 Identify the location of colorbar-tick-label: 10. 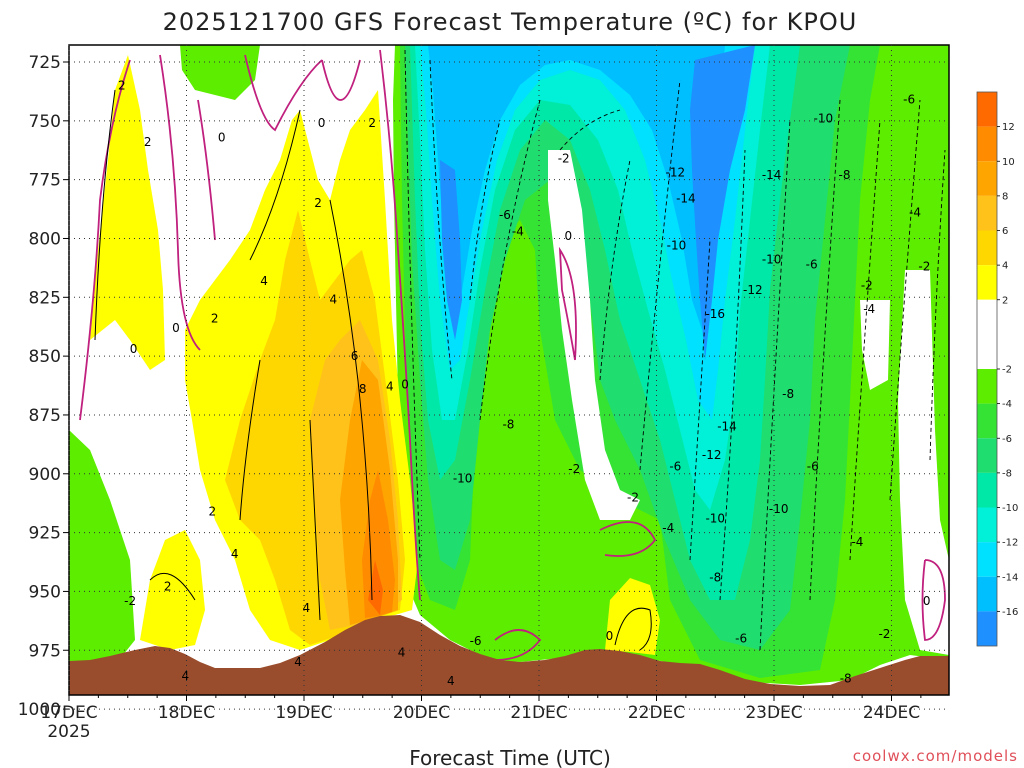
(1008, 162).